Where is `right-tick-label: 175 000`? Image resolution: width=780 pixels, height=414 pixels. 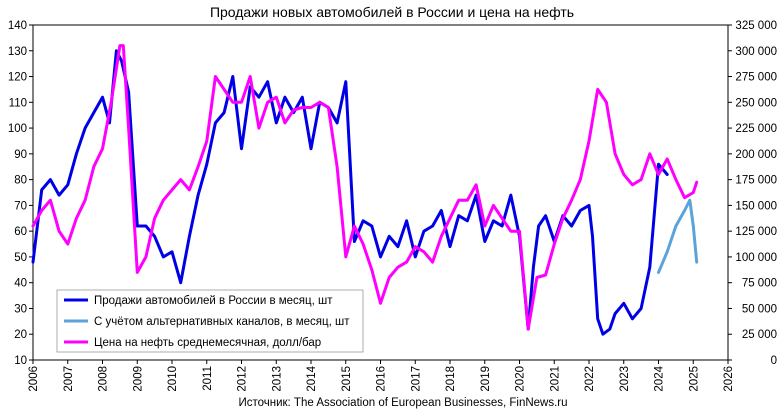 right-tick-label: 175 000 is located at coordinates (756, 181).